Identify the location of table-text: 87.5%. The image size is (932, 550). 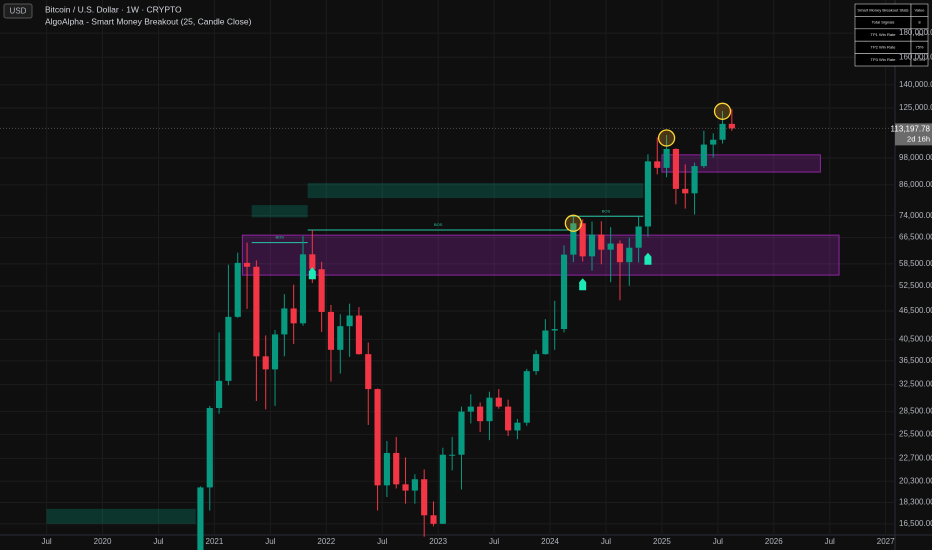
(920, 59).